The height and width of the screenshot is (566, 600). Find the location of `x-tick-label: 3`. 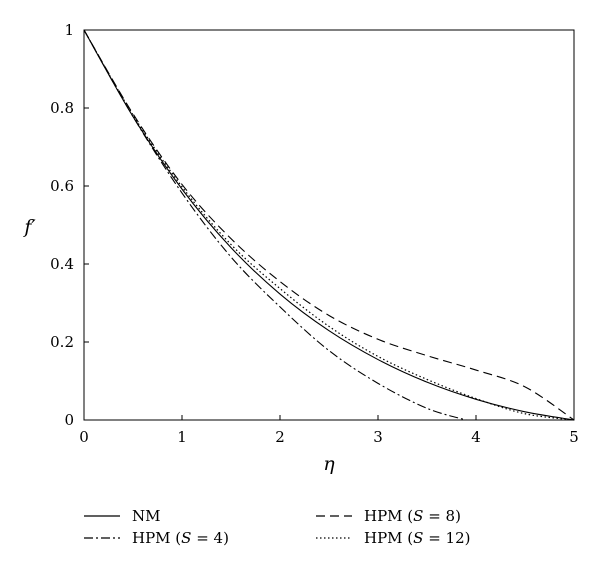

x-tick-label: 3 is located at coordinates (378, 437).